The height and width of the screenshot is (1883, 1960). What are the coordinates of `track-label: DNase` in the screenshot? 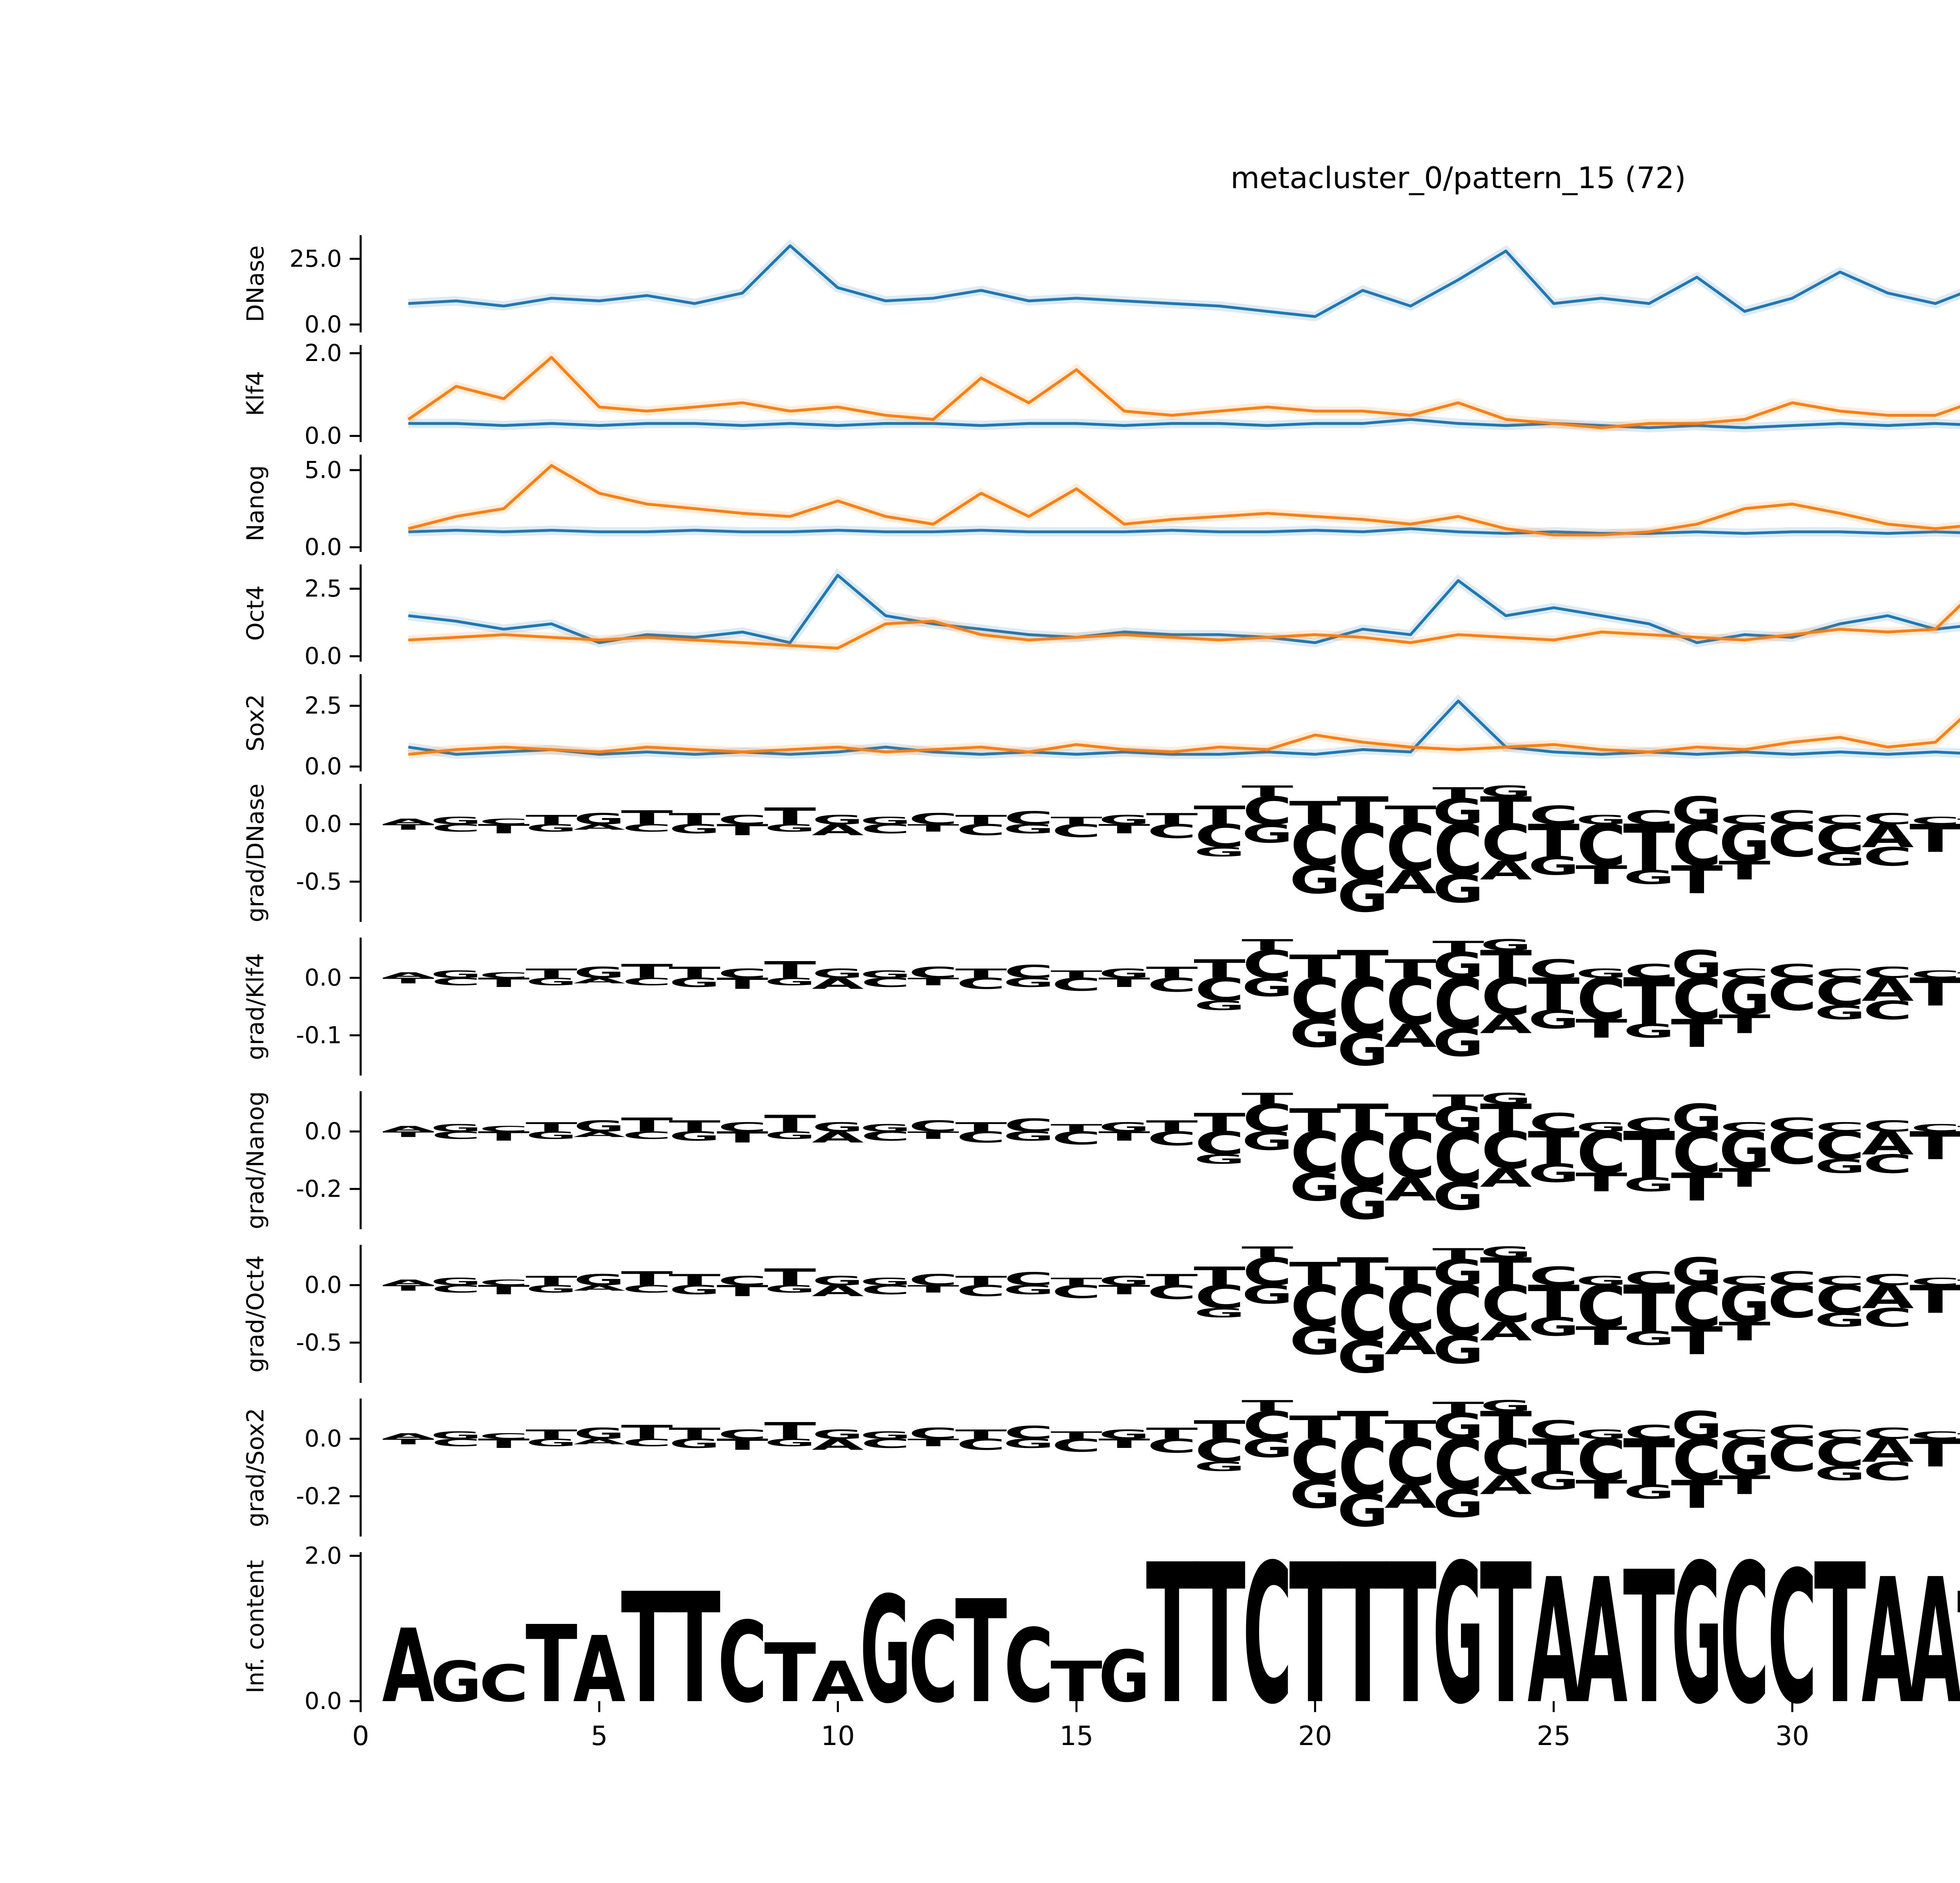 It's located at (255, 283).